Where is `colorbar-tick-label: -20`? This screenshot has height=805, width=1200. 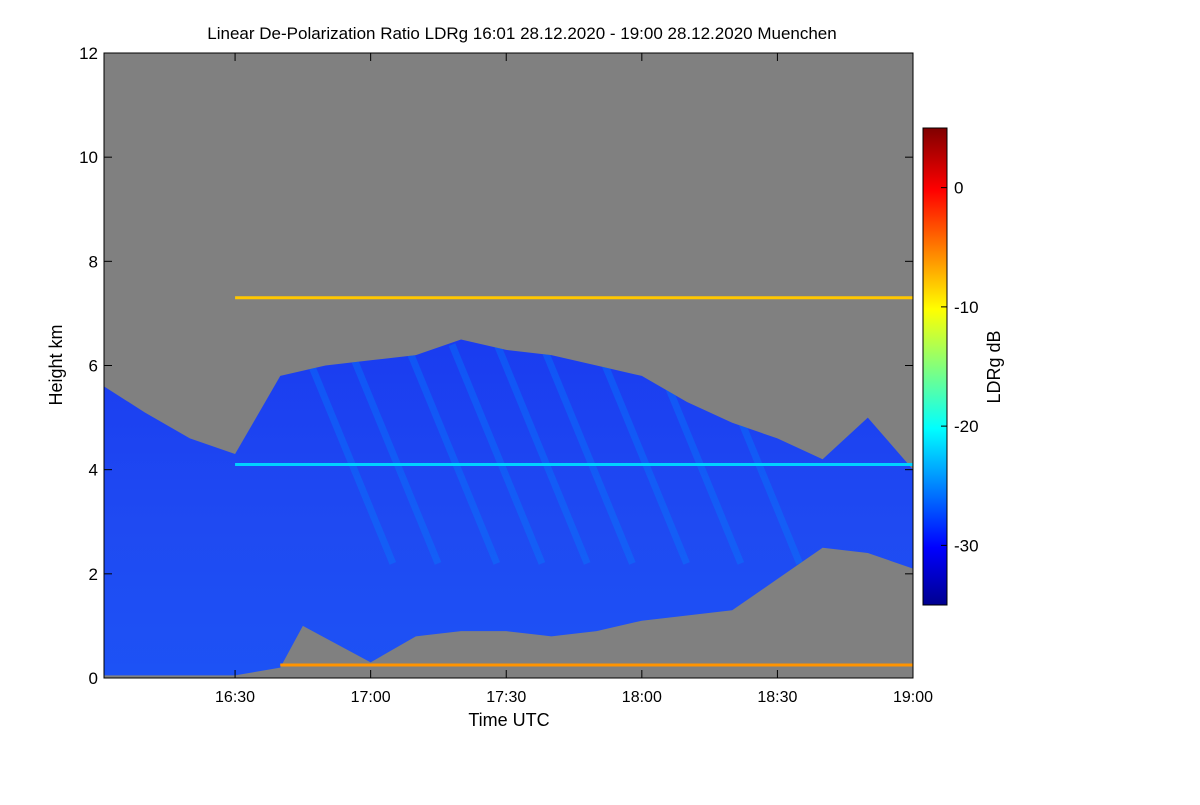
colorbar-tick-label: -20 is located at coordinates (966, 426).